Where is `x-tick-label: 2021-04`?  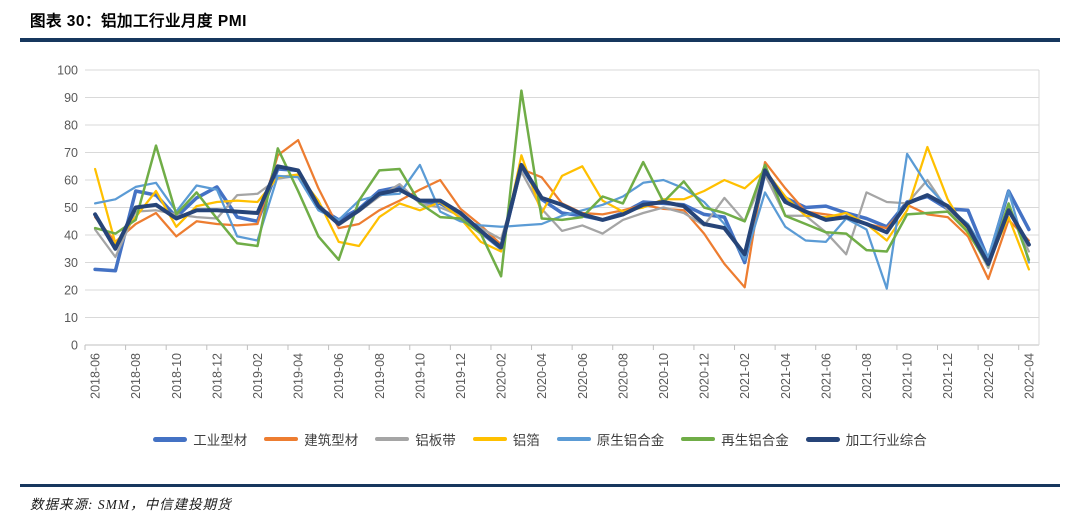
x-tick-label: 2021-04 is located at coordinates (786, 376).